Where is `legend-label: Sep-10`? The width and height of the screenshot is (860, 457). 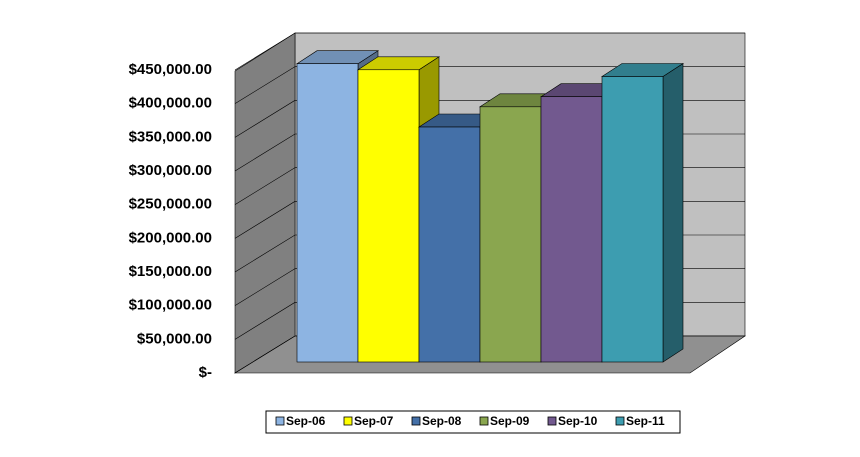 legend-label: Sep-10 is located at coordinates (578, 421).